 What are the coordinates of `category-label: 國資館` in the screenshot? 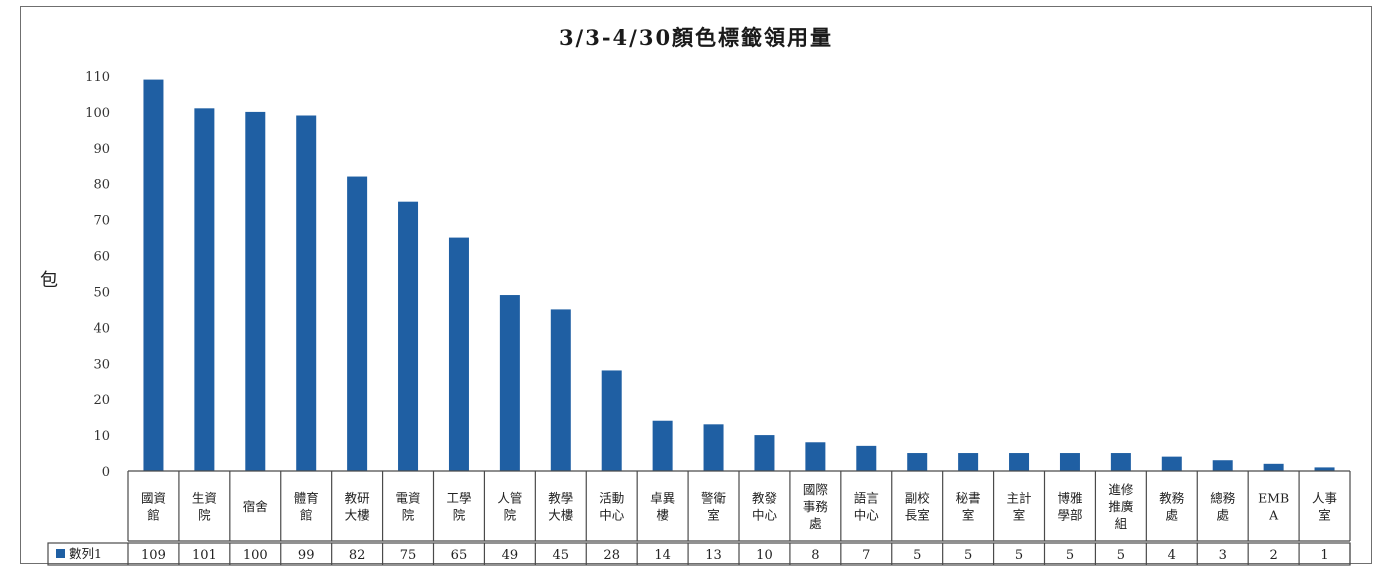 It's located at (153, 507).